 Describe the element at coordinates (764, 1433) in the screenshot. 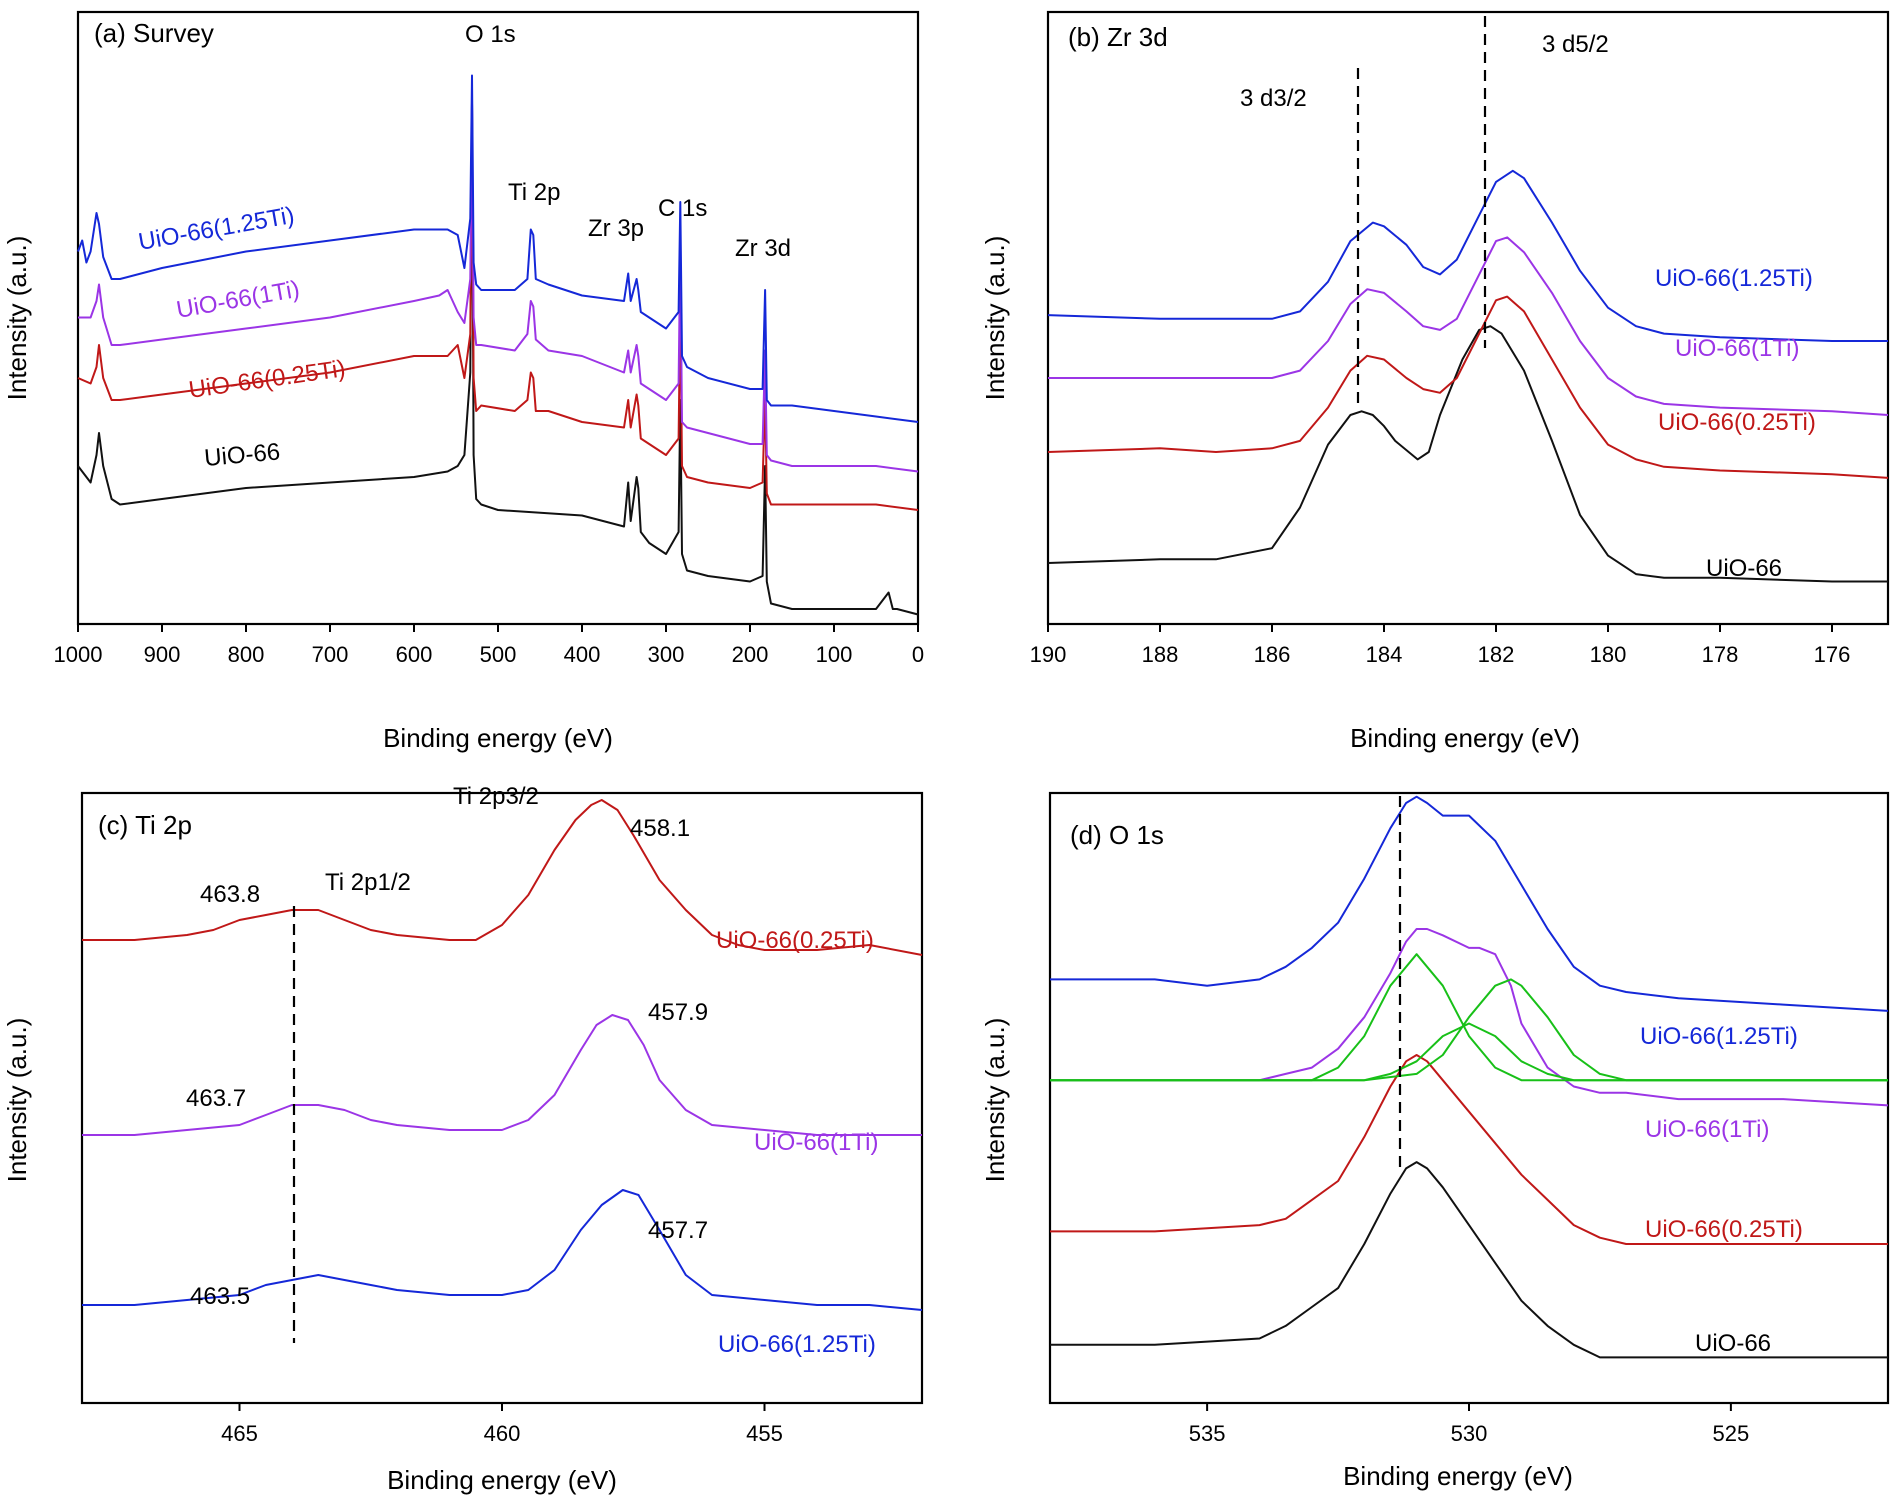

I see `xtick-label-c-2: 455` at that location.